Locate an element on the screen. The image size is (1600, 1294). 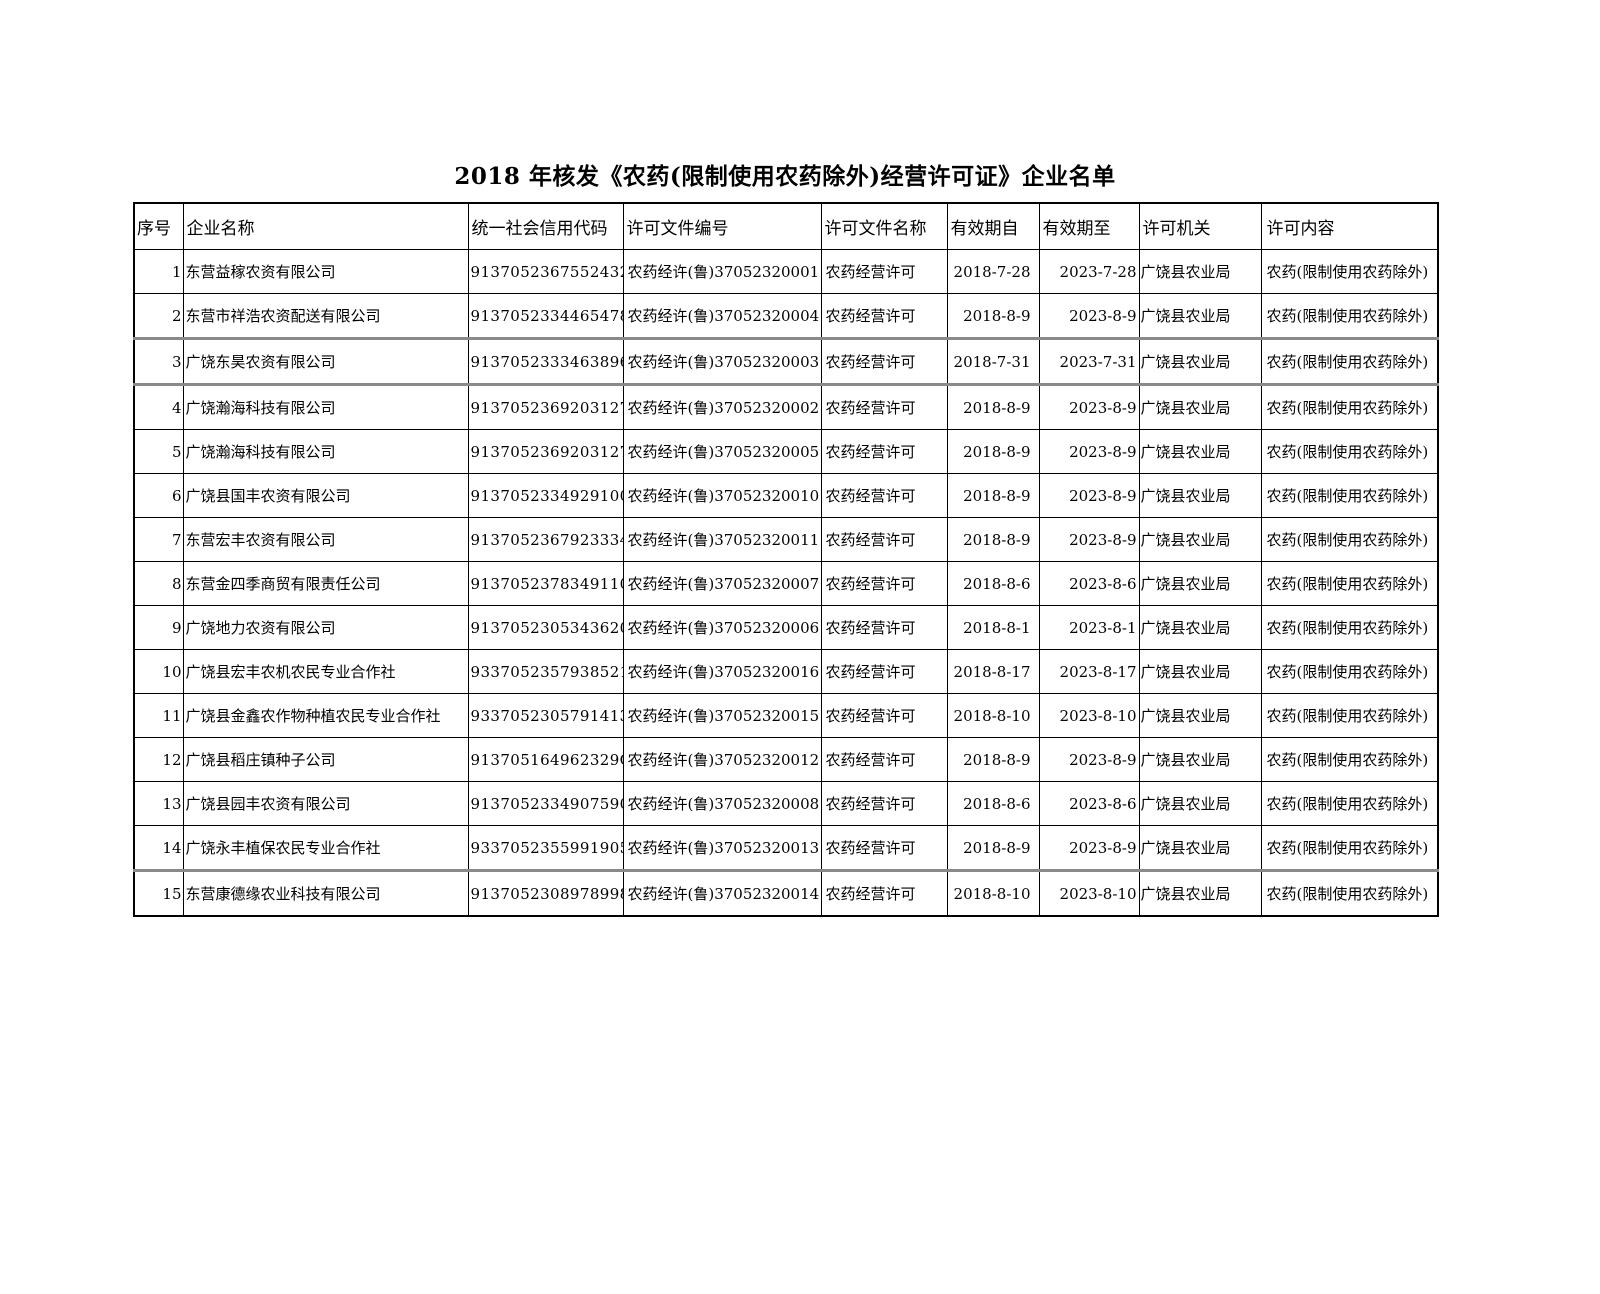
cell-valid-to: 2023-8-6 is located at coordinates (1089, 803).